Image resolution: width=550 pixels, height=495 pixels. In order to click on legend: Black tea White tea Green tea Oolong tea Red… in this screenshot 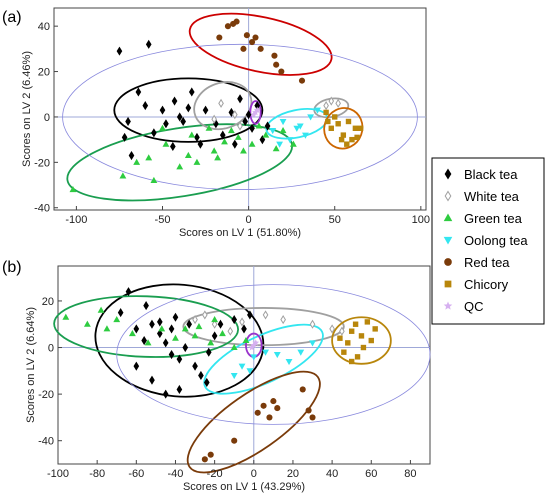, I will do `click(488, 241)`.